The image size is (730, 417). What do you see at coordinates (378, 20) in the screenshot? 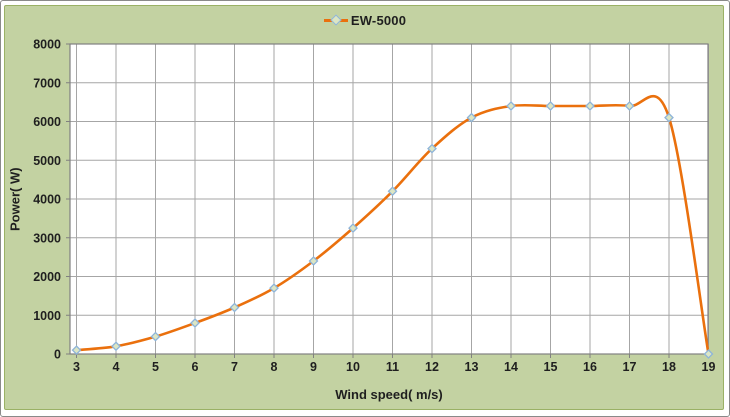
I see `legend-series-label: EW-5000` at bounding box center [378, 20].